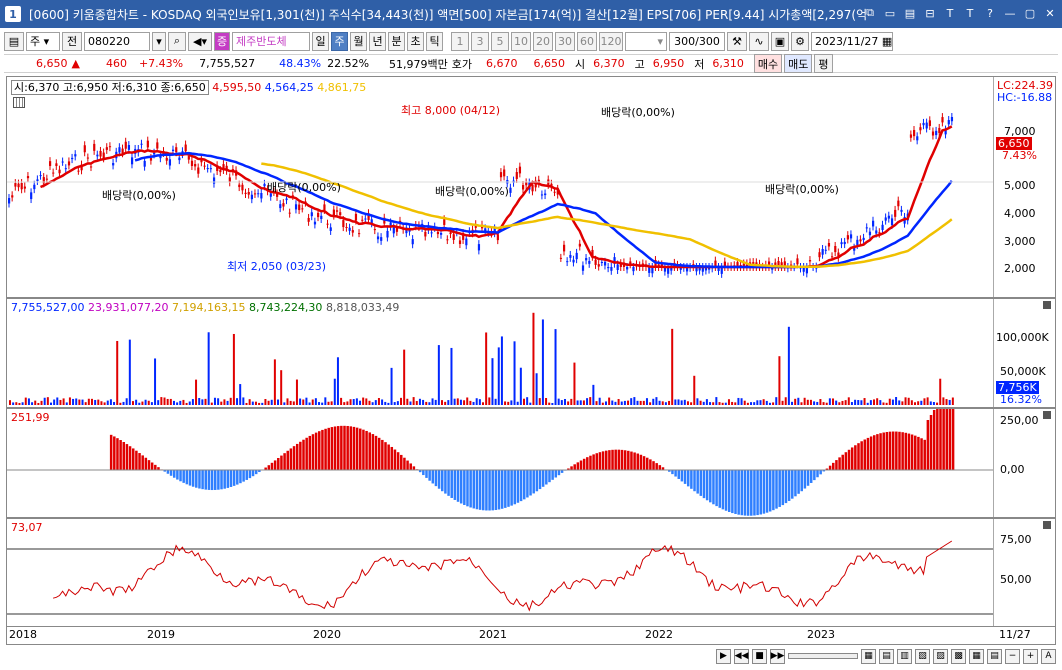  I want to click on buy-button: 매수, so click(768, 63).